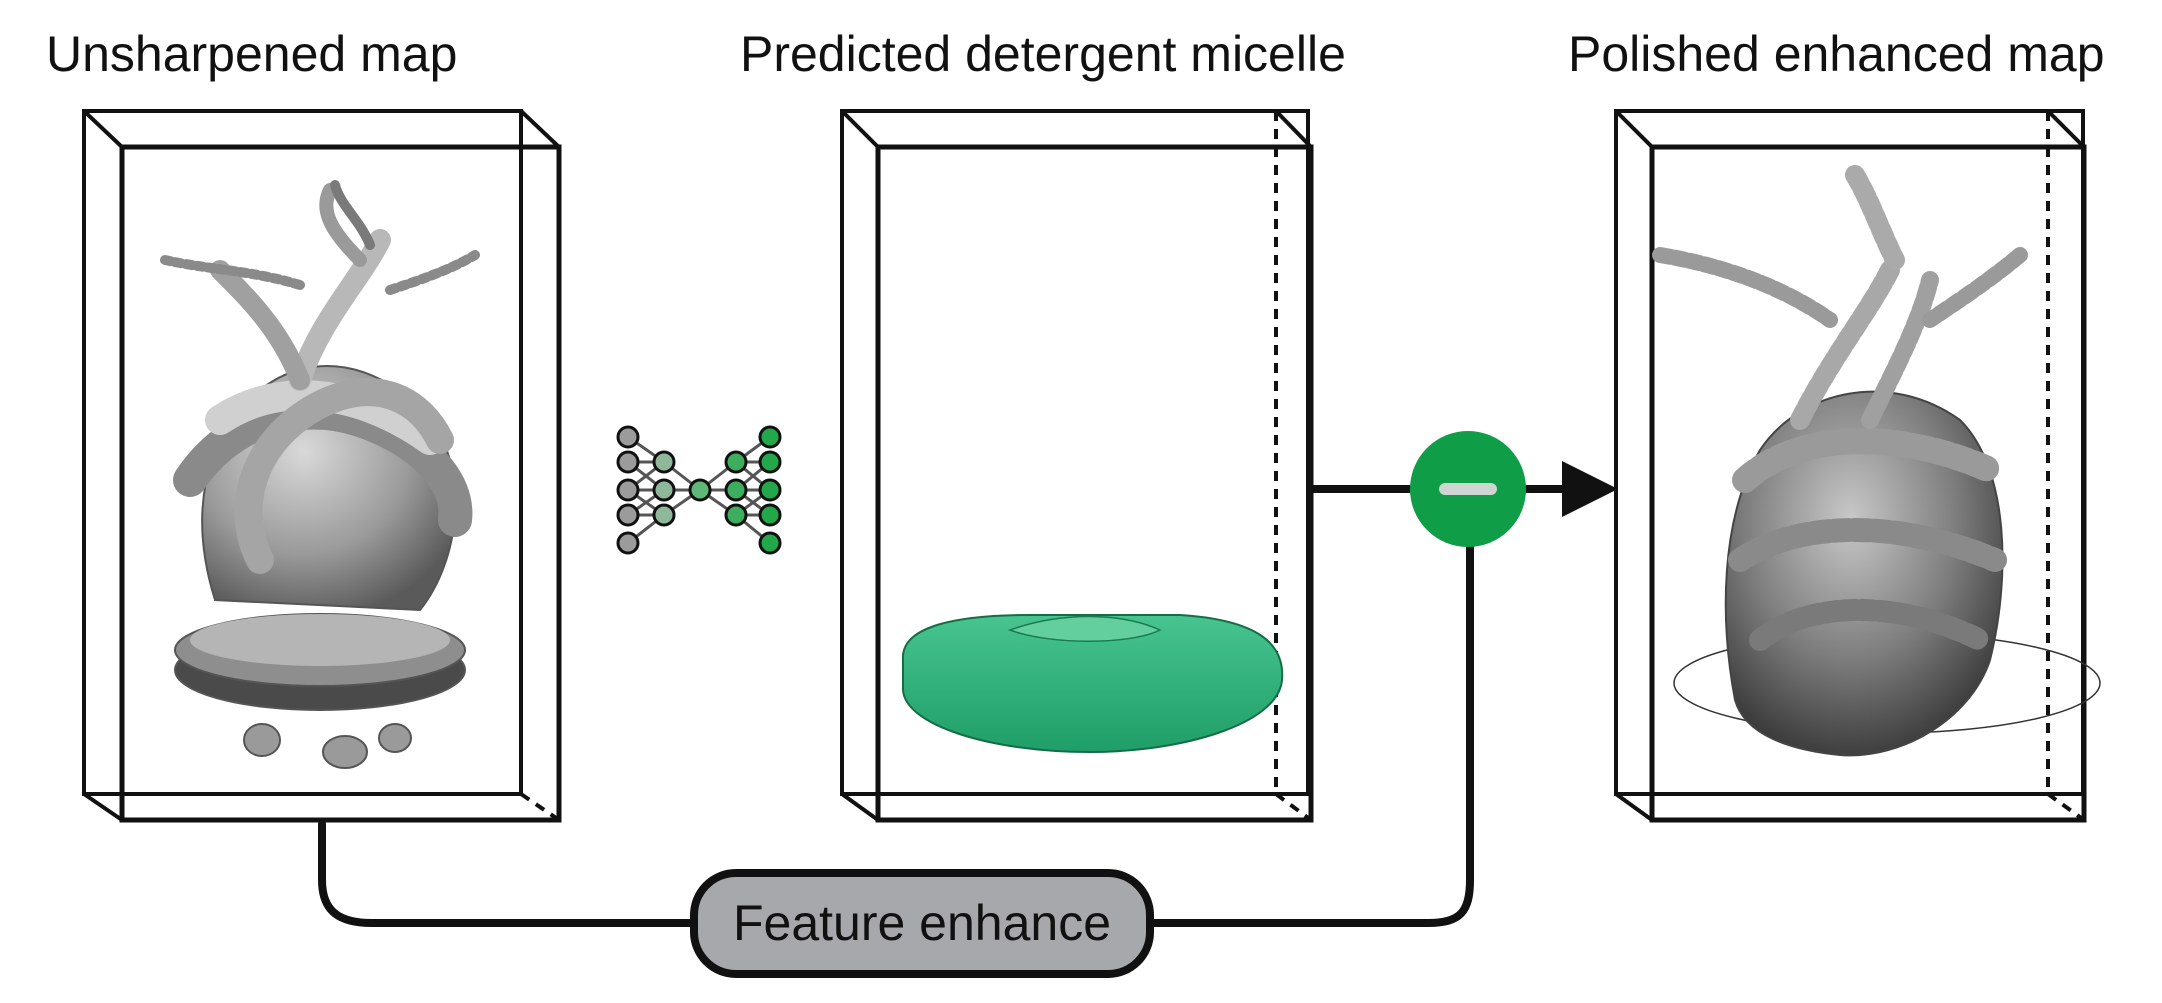  I want to click on output-arrow-head, so click(1590, 489).